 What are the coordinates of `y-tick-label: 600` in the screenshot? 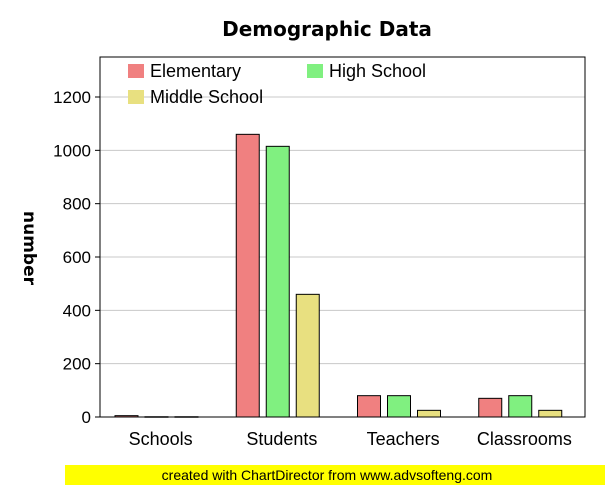 It's located at (77, 257).